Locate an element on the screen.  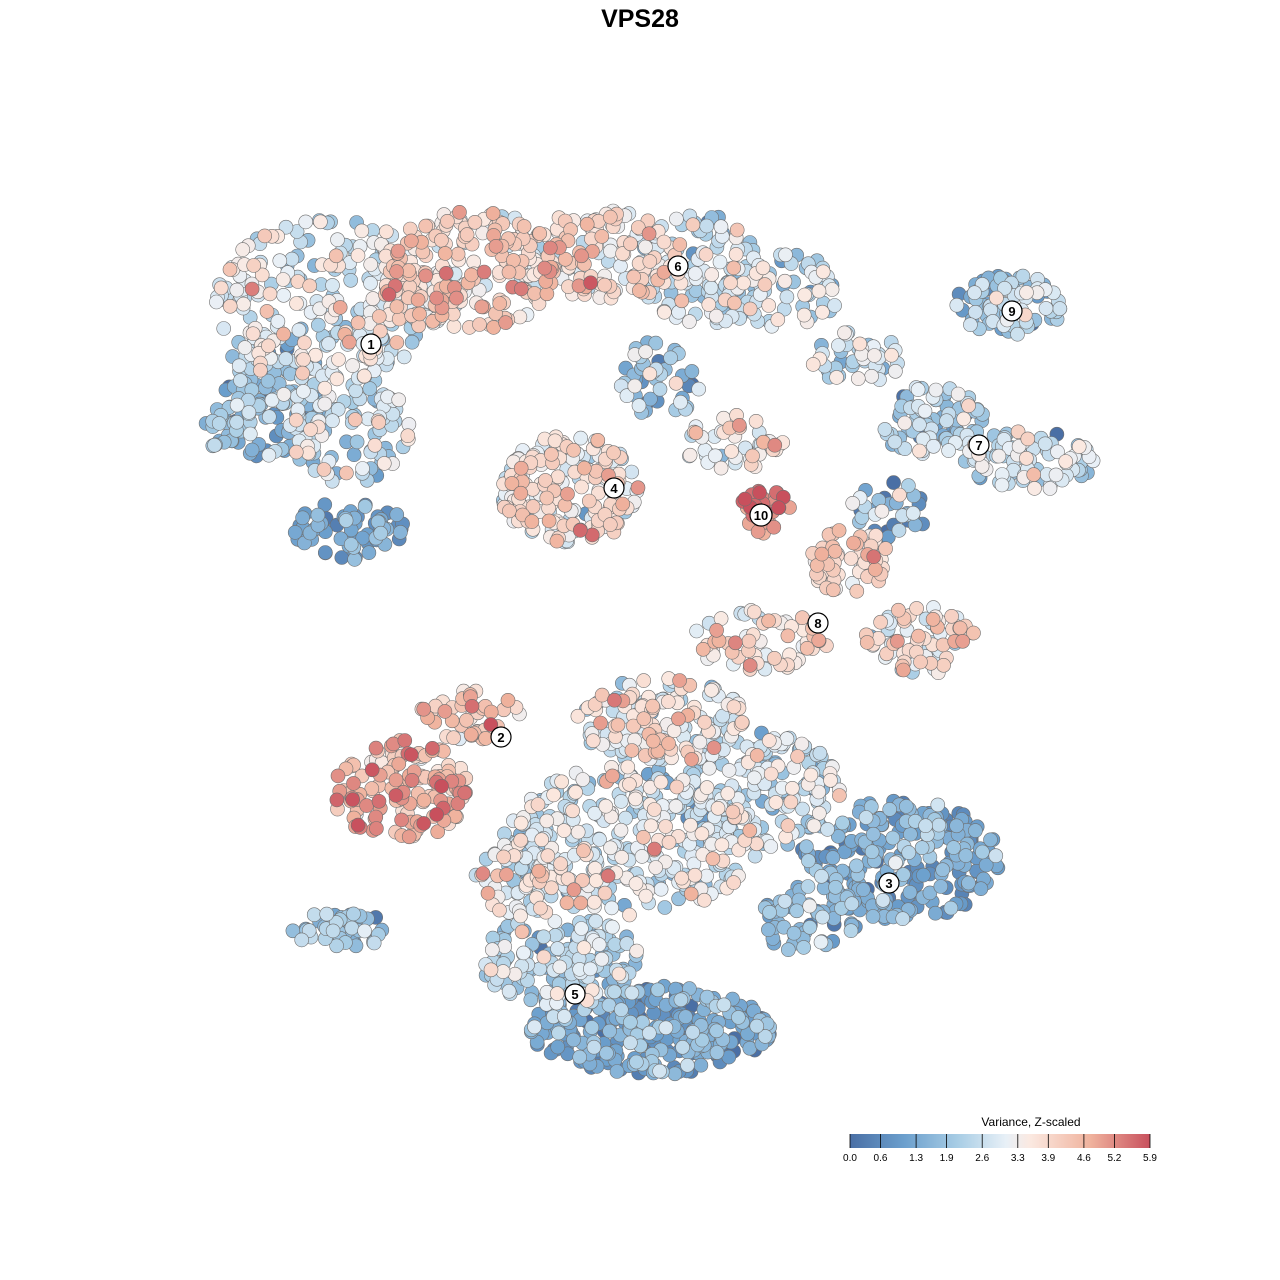
legend-tick-label: 4.6 is located at coordinates (1084, 1158).